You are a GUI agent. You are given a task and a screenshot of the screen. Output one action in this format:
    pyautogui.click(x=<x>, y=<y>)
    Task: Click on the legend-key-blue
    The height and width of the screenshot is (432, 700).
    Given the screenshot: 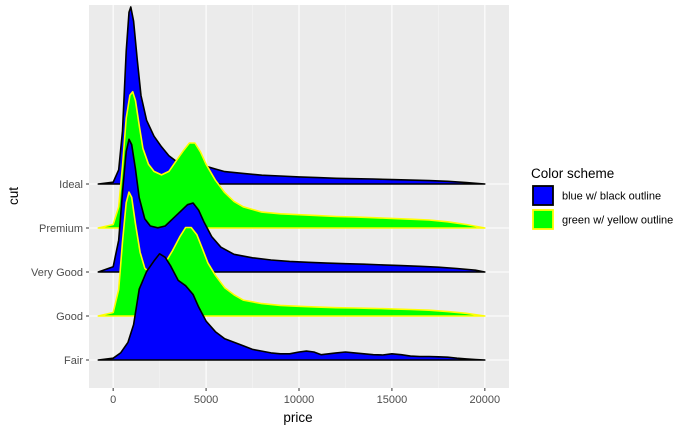 What is the action you would take?
    pyautogui.click(x=543, y=195)
    